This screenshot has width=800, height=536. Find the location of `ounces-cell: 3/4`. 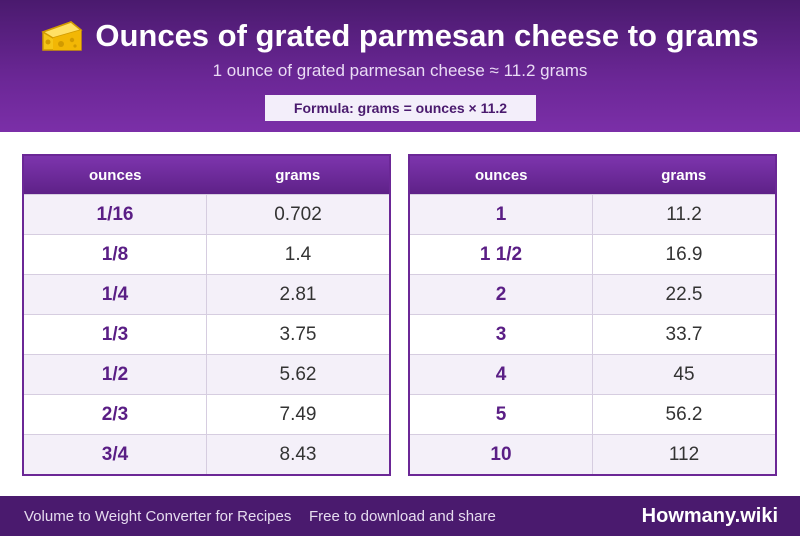

ounces-cell: 3/4 is located at coordinates (115, 454).